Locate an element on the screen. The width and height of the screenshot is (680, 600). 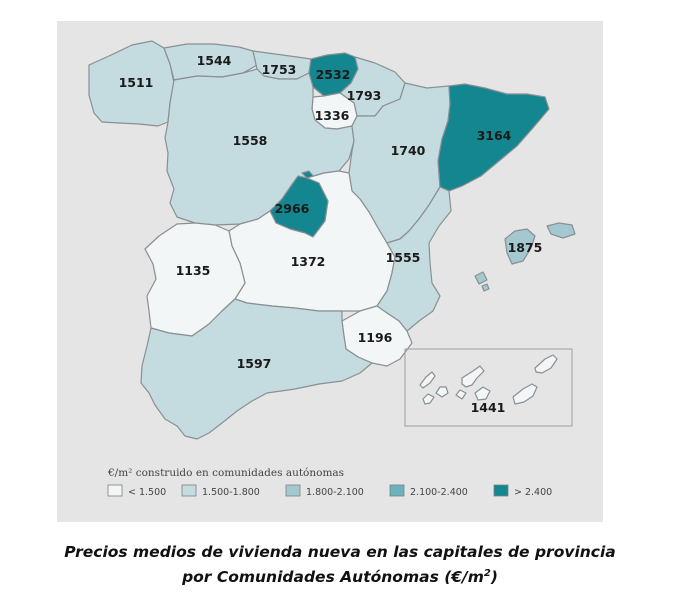
value-label-castilla-la-mancha: 1372 is located at coordinates (308, 261).